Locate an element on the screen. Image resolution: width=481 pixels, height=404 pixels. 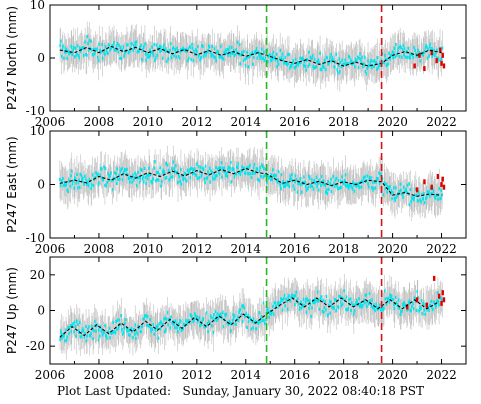
x-tick-label: 2010 is located at coordinates (148, 375).